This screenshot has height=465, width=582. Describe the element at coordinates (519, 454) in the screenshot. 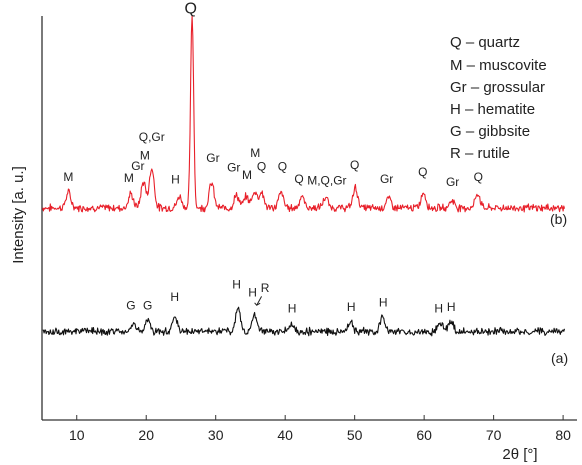

I see `x-axis-title: 2θ [°]` at that location.